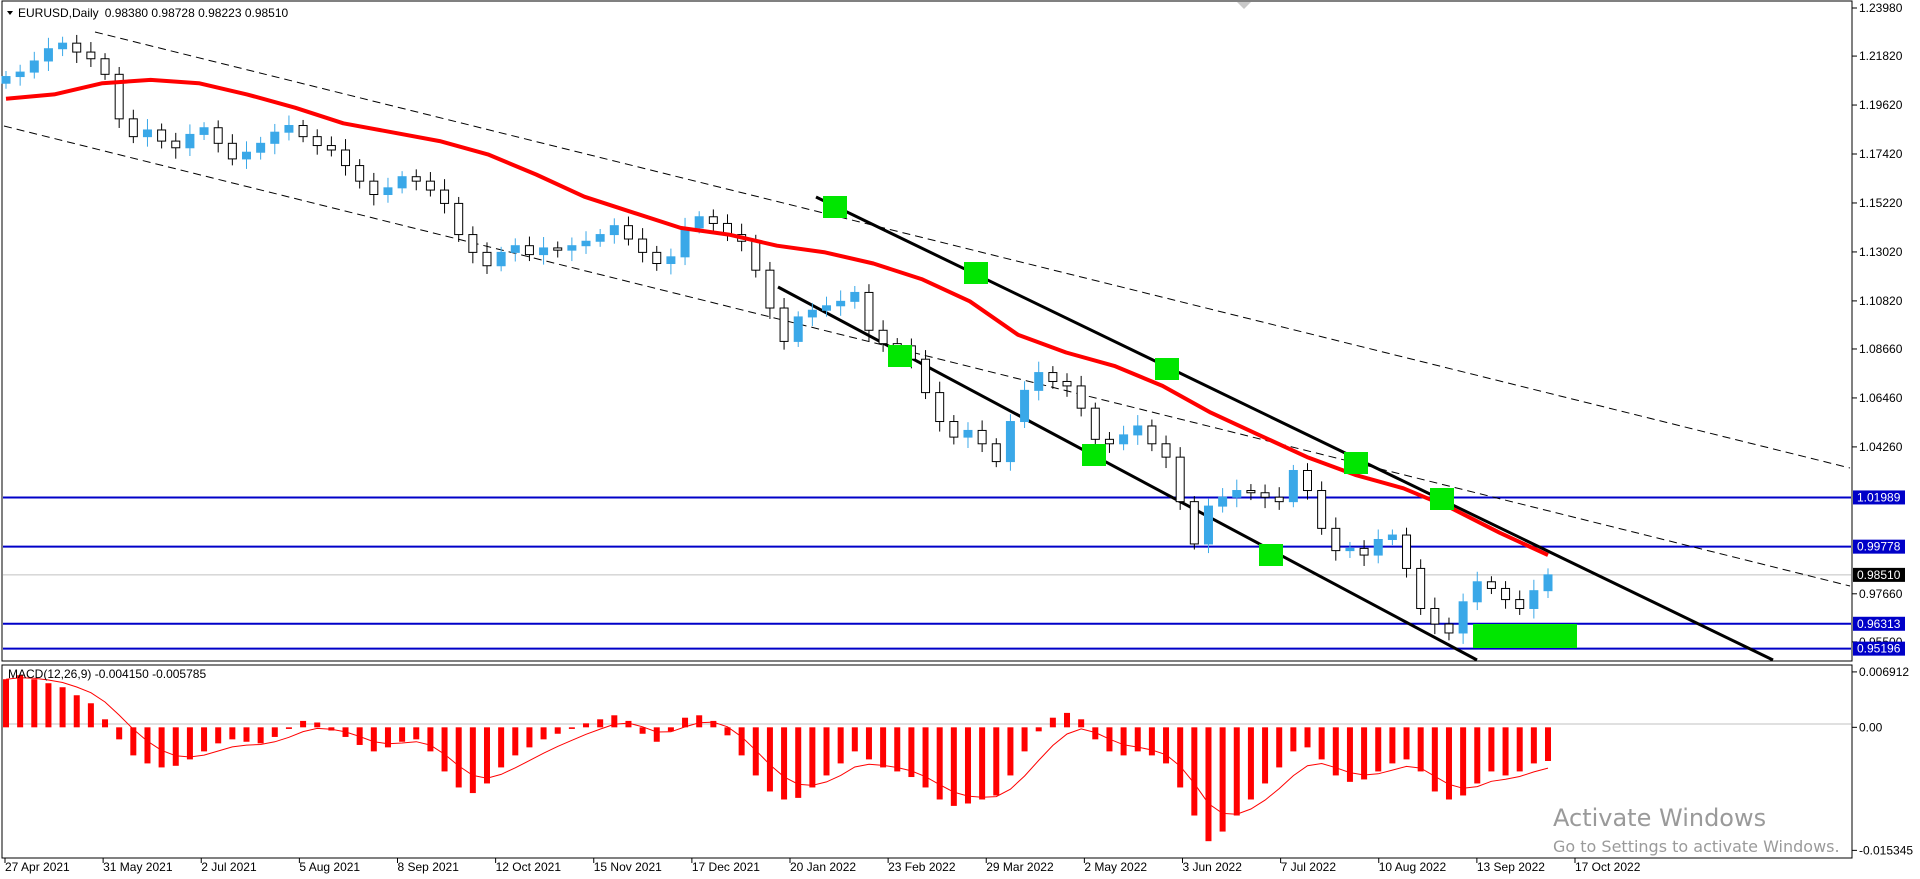  Describe the element at coordinates (10, 13) in the screenshot. I see `symbol-dropdown-icon` at that location.